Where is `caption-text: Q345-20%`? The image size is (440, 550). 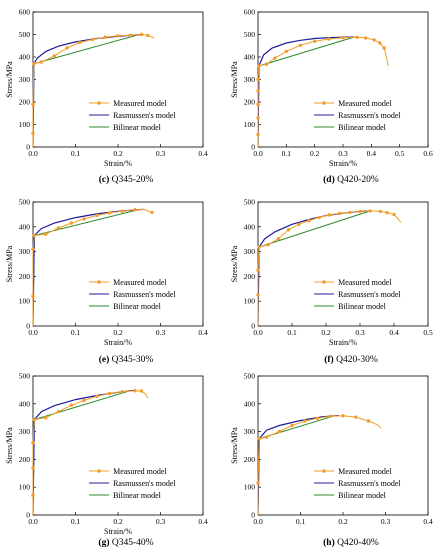
caption-text: Q345-20% is located at coordinates (131, 180).